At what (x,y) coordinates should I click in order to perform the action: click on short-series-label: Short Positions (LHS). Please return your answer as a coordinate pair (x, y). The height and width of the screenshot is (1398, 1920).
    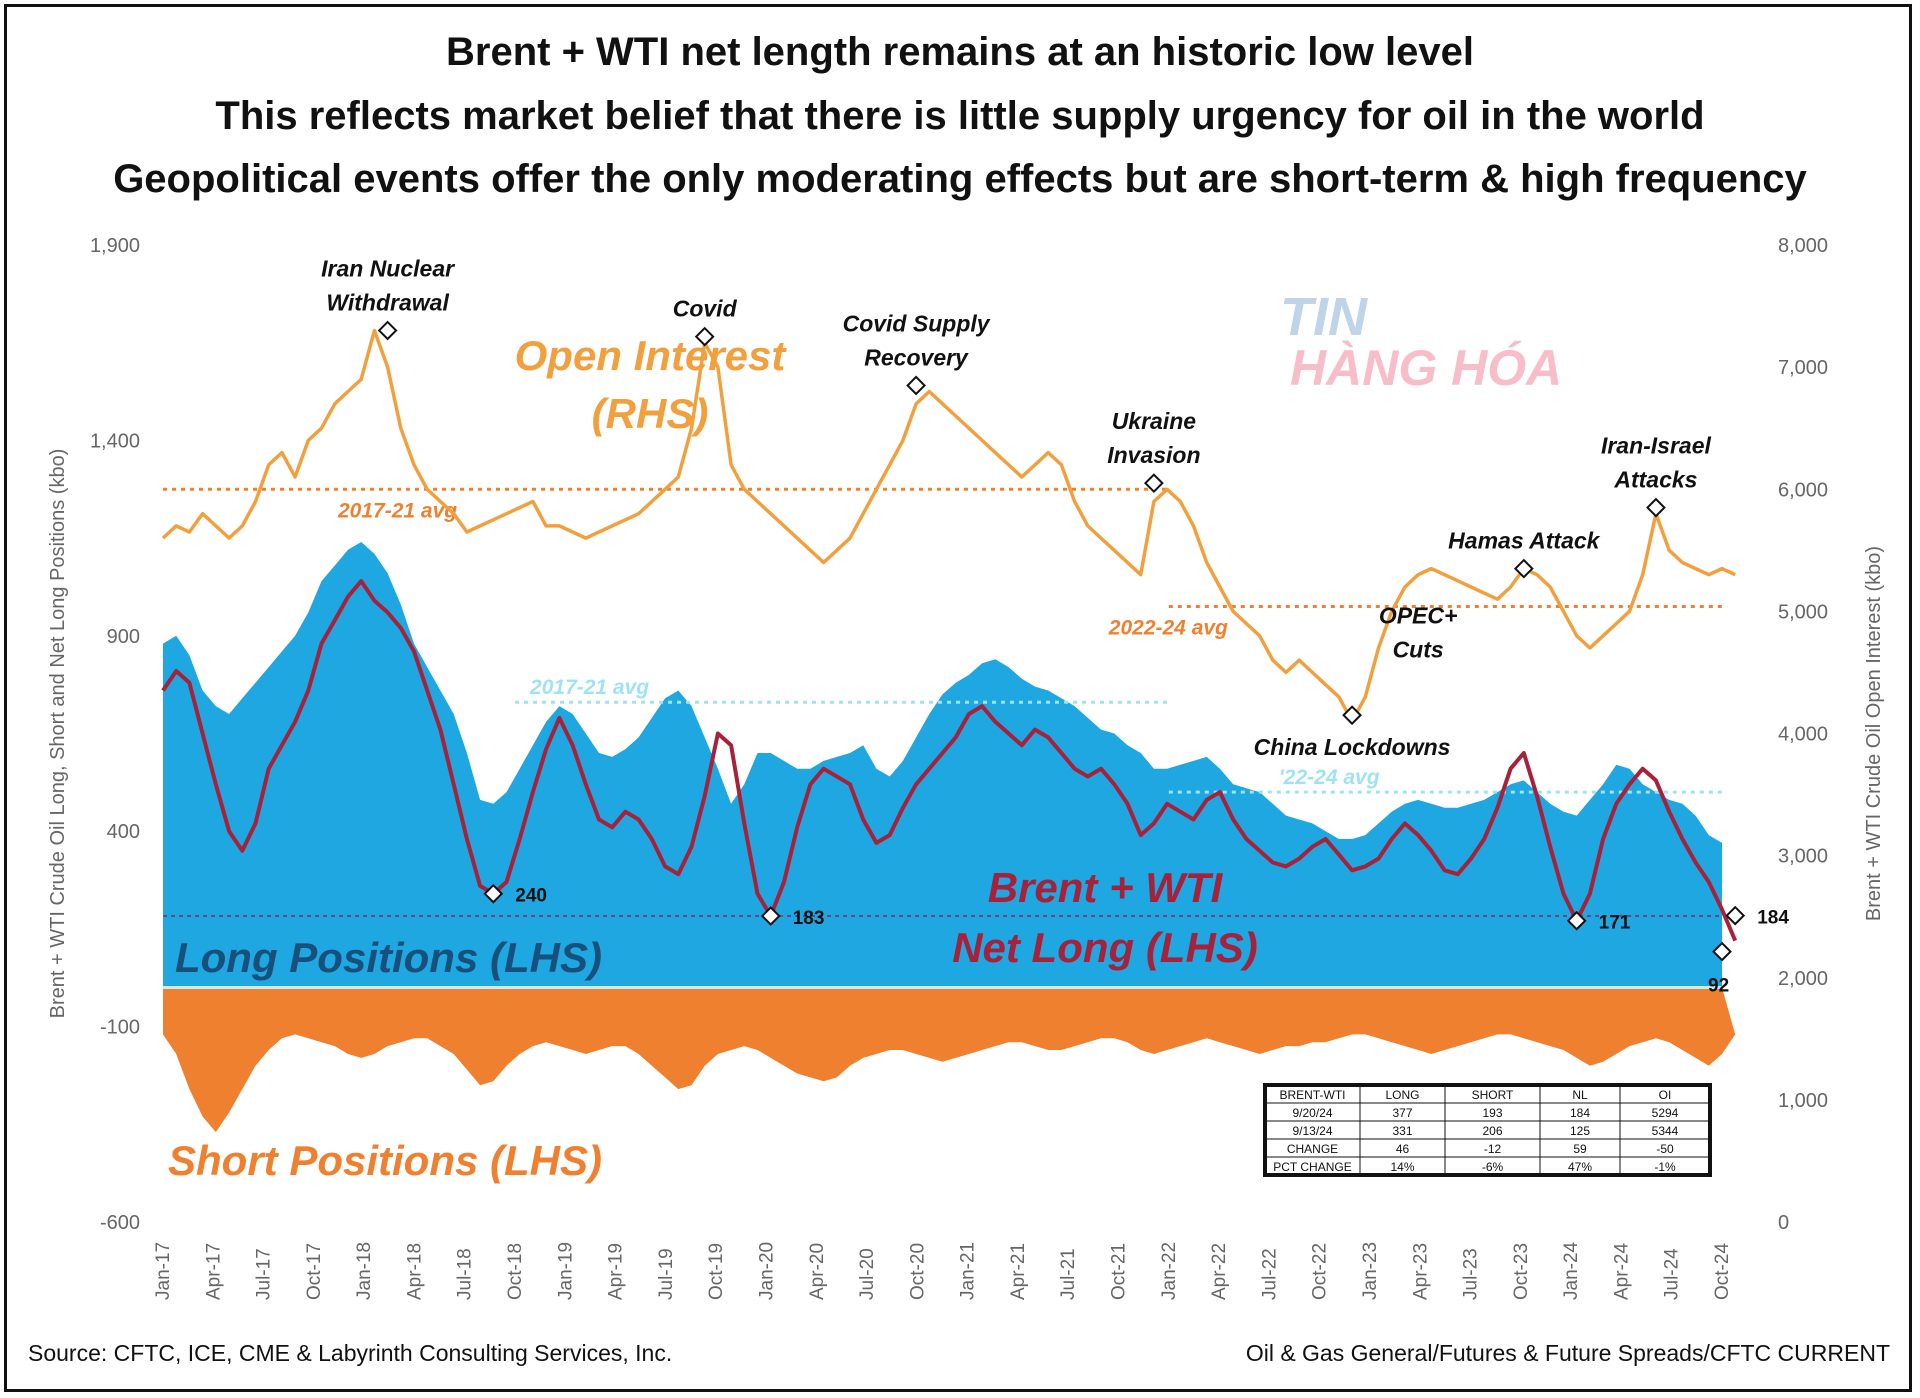
    Looking at the image, I should click on (385, 1160).